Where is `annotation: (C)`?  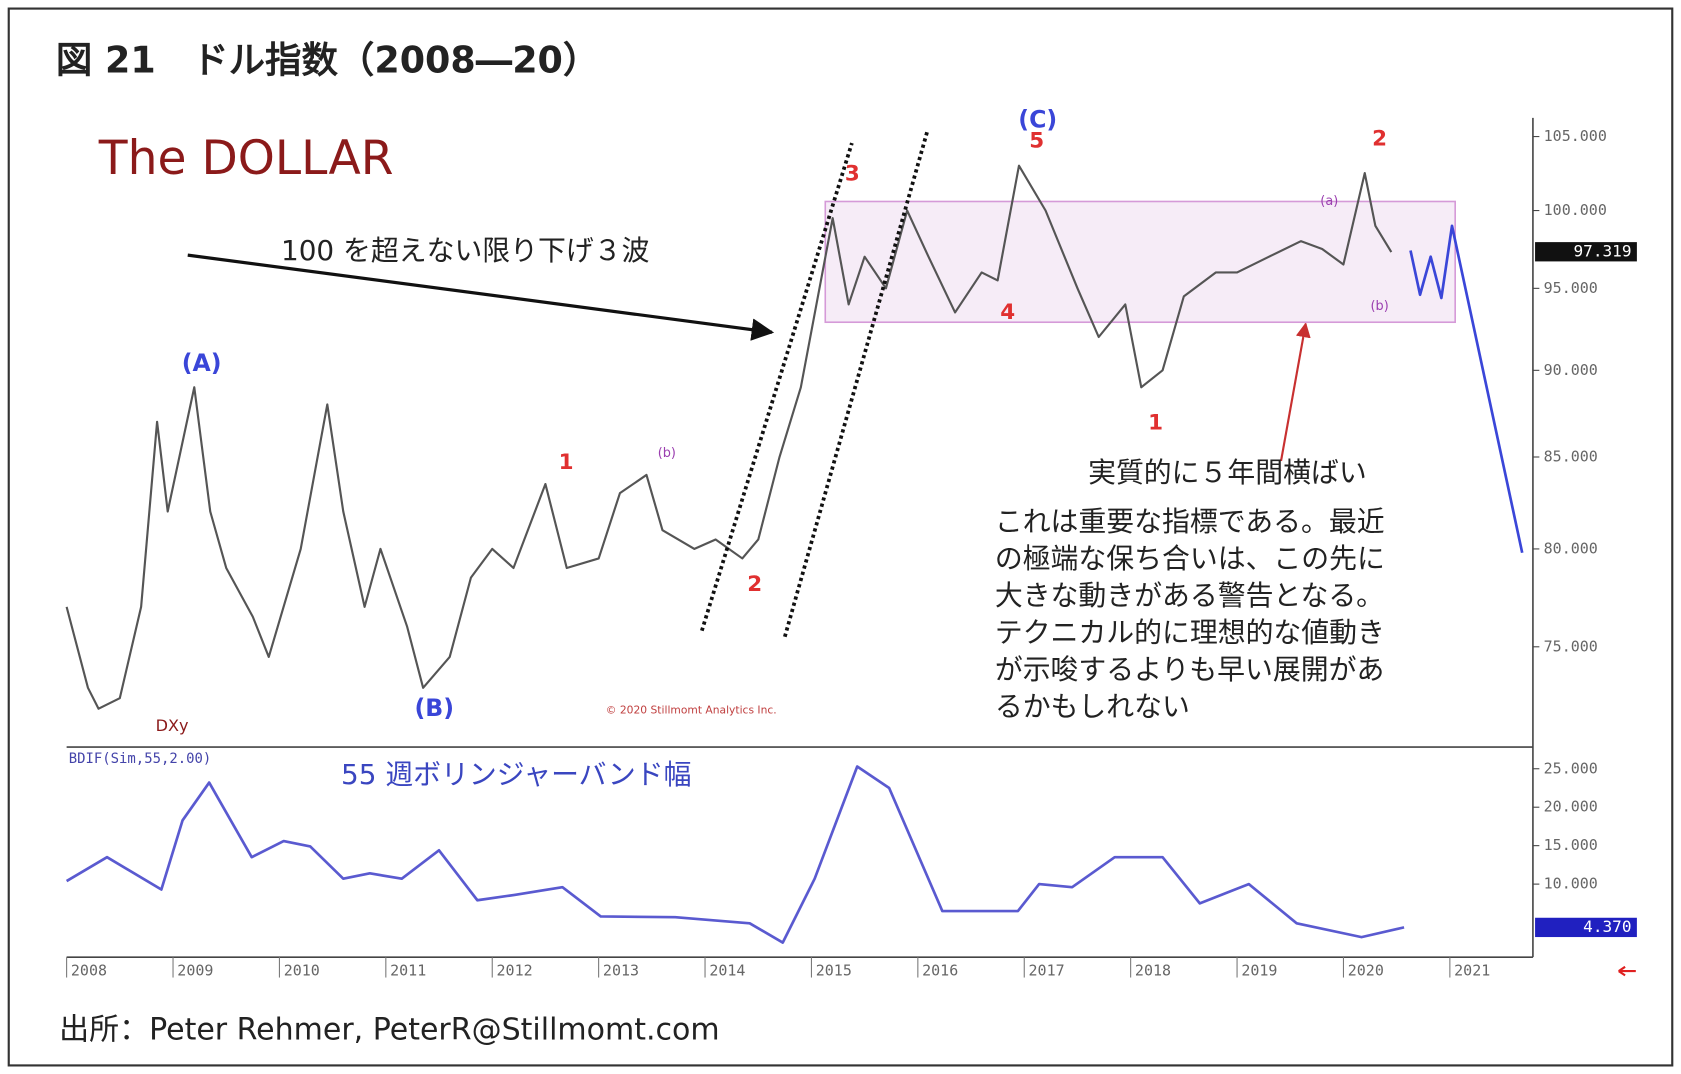
annotation: (C) is located at coordinates (1037, 120).